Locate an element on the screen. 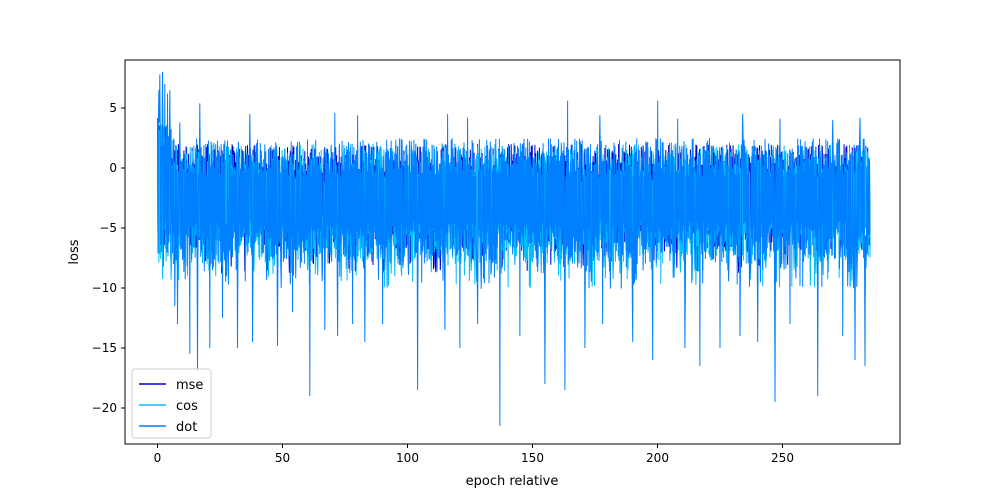  x-tick-label: 150 is located at coordinates (532, 458).